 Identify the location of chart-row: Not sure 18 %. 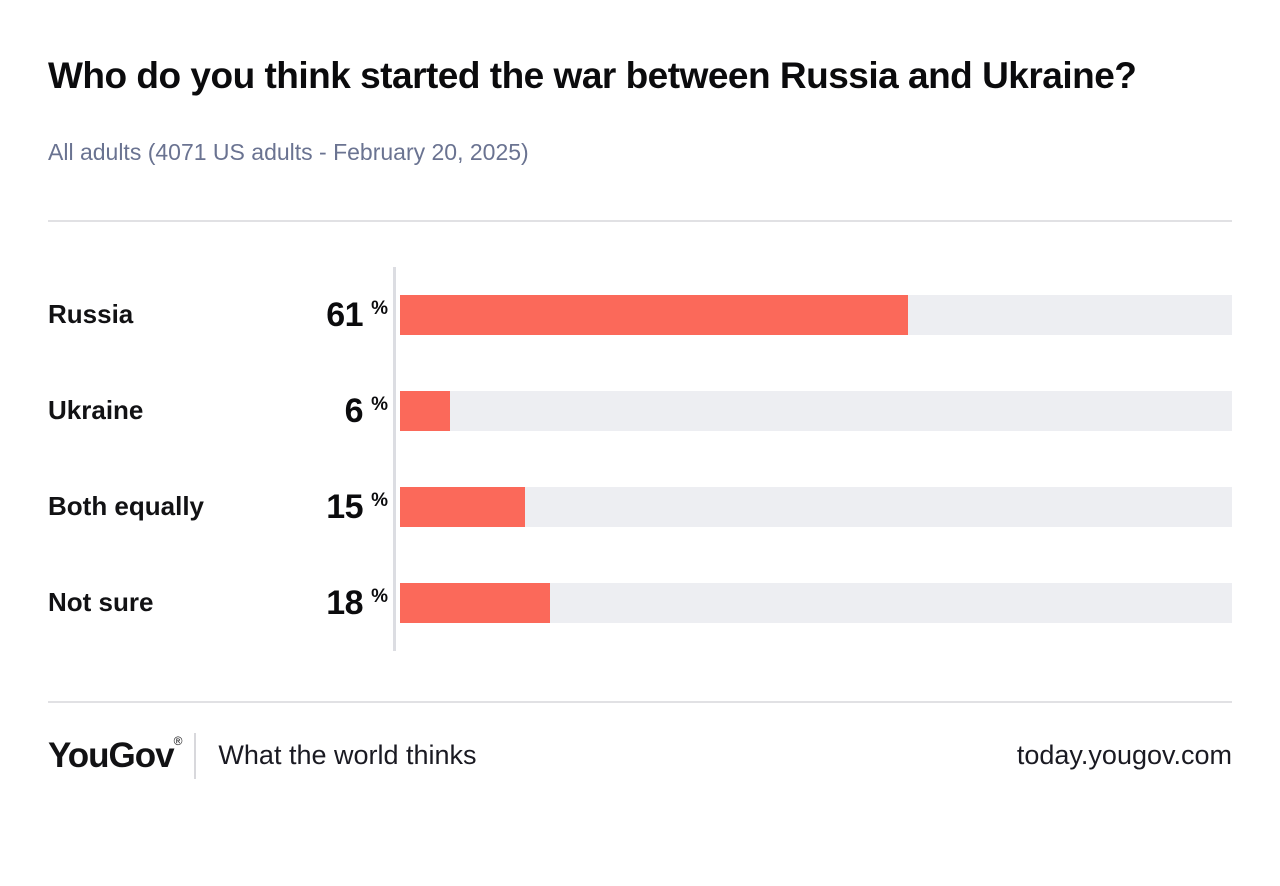
(640, 603).